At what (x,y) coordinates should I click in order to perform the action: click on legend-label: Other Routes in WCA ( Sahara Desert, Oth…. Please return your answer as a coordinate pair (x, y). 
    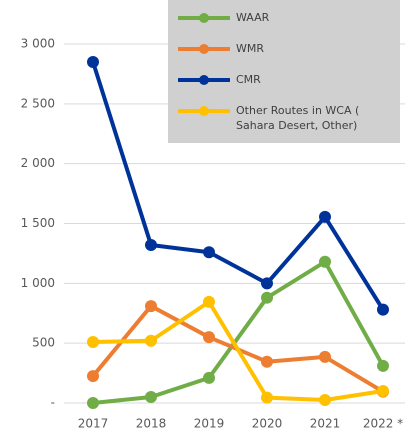
    Looking at the image, I should click on (298, 118).